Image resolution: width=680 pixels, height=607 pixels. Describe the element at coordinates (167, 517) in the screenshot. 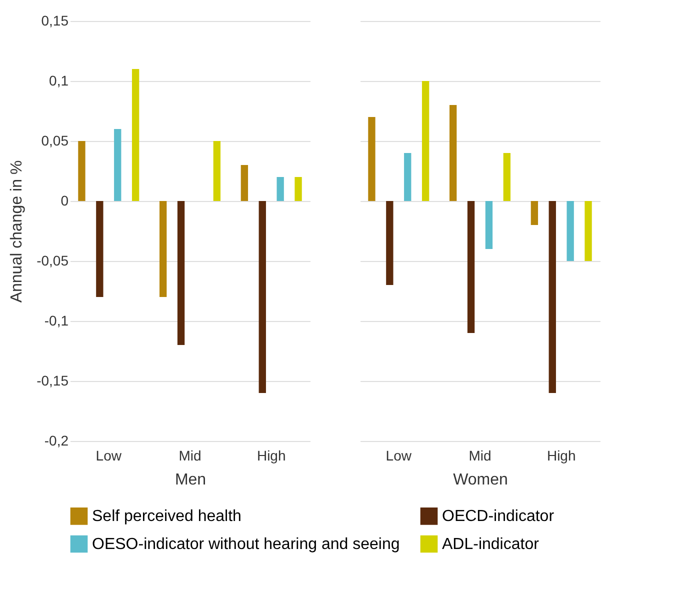

I see `legend-label: Self perceived health` at that location.